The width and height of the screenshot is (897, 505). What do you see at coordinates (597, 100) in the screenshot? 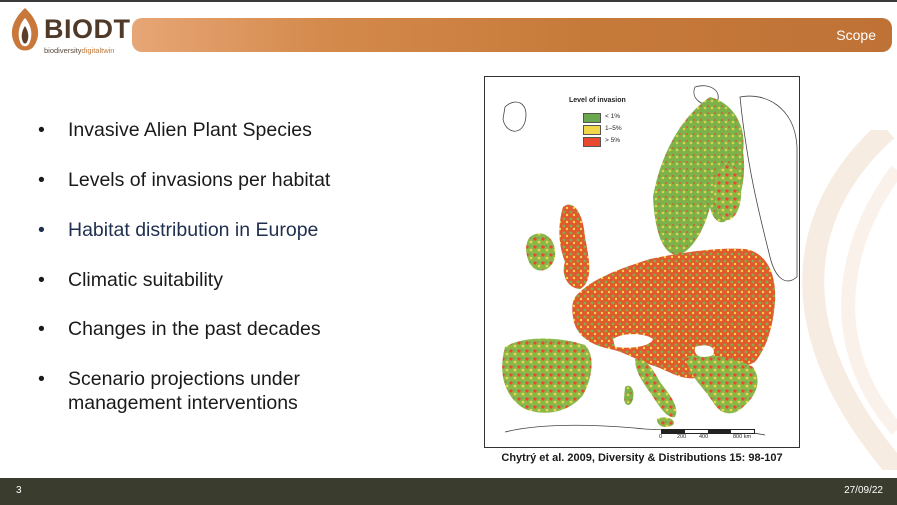
I see `legend-title: Level of invasion` at bounding box center [597, 100].